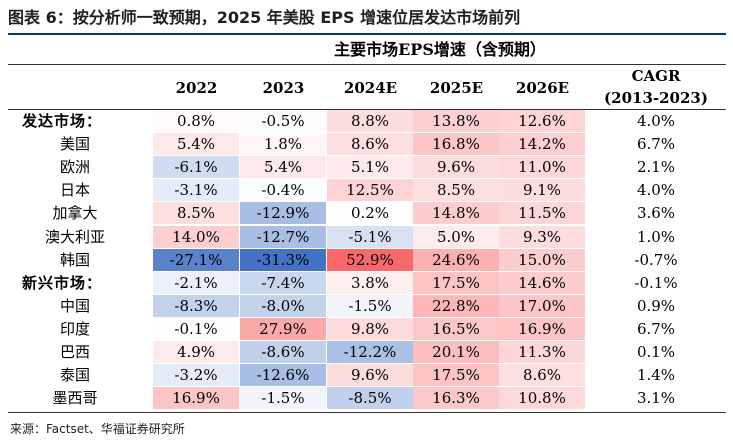  Describe the element at coordinates (656, 167) in the screenshot. I see `cagr-cell: 2.1%` at that location.